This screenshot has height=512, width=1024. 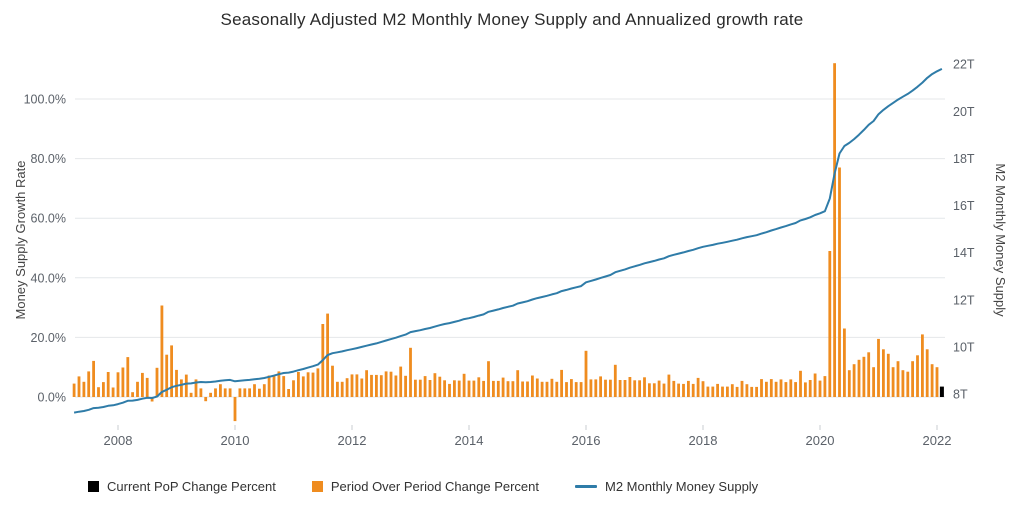 What do you see at coordinates (964, 347) in the screenshot?
I see `y-right-tick-label: 10T` at bounding box center [964, 347].